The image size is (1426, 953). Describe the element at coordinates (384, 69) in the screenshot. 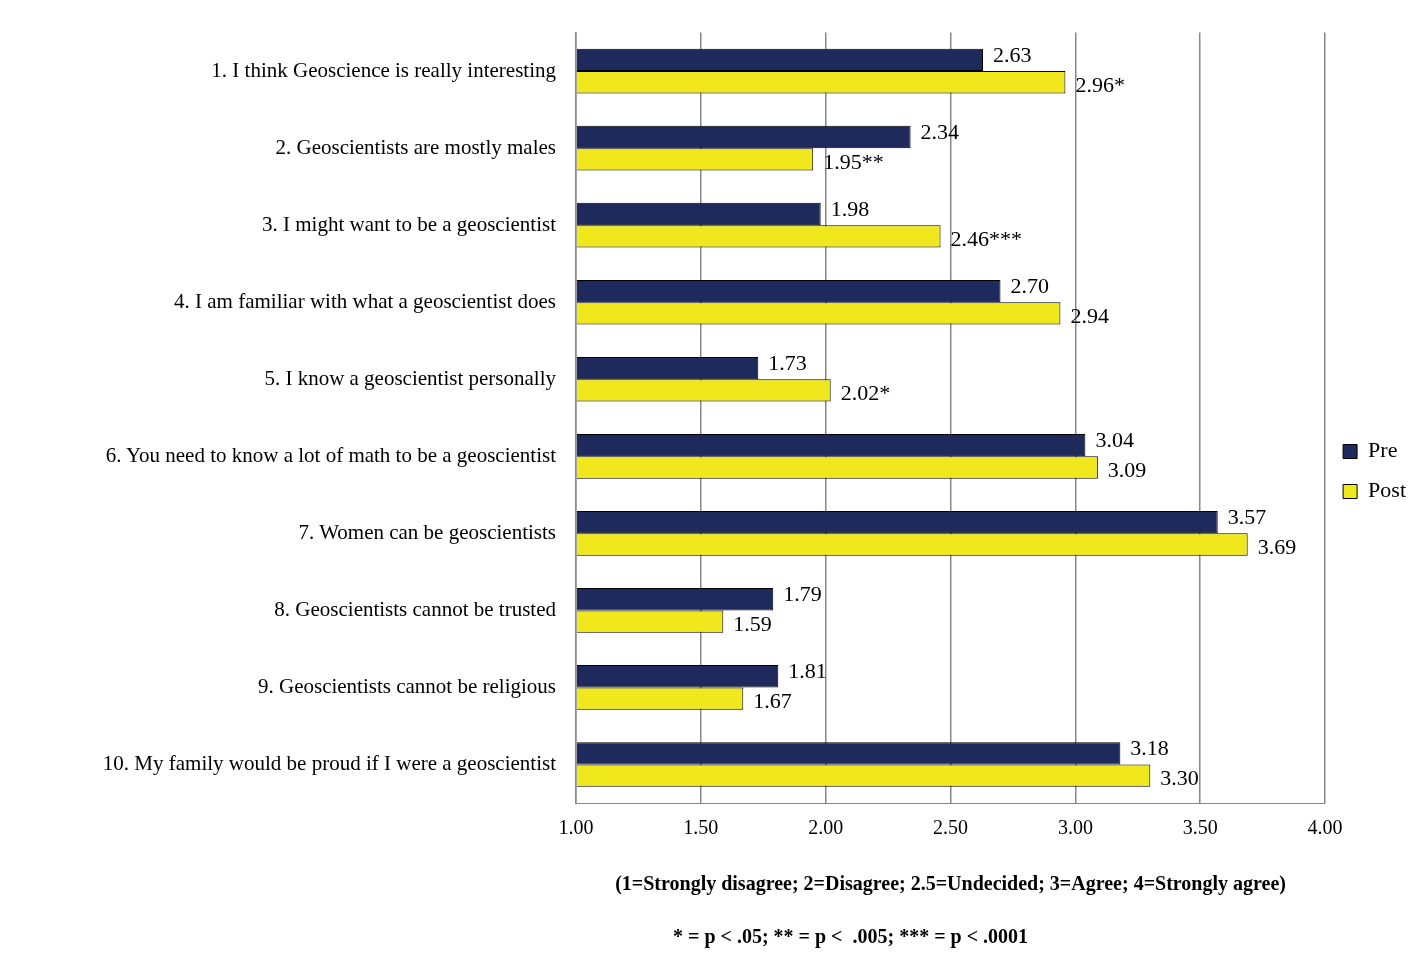

I see `y-tick-label: 1. I think Geoscience is really interesting` at that location.